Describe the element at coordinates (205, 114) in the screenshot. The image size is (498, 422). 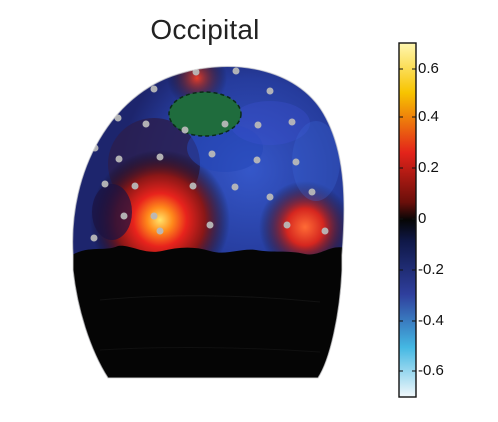
I see `highlight-patch` at that location.